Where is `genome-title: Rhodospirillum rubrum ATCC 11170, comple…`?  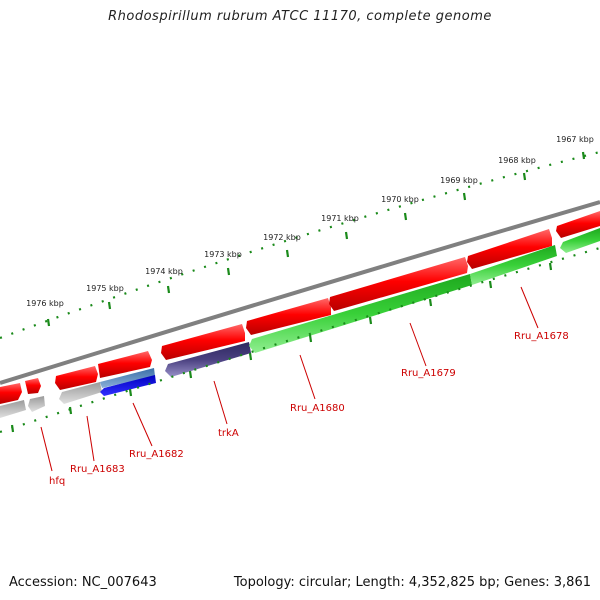 genome-title: Rhodospirillum rubrum ATCC 11170, comple… is located at coordinates (300, 16).